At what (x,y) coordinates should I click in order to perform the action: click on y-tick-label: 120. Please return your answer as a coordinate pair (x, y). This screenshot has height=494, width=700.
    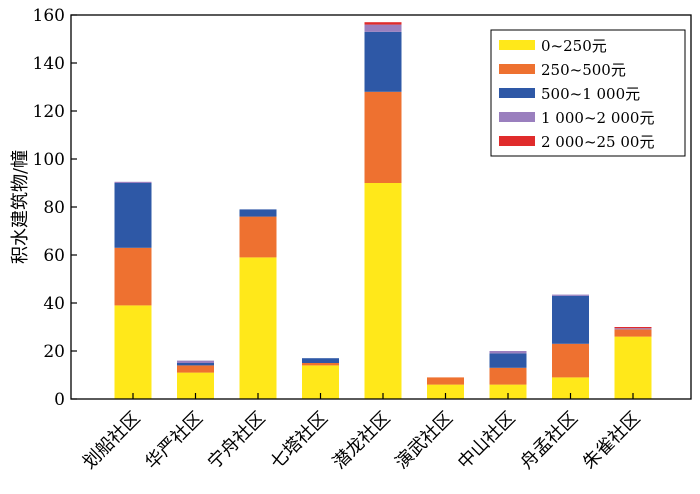
    Looking at the image, I should click on (49, 112).